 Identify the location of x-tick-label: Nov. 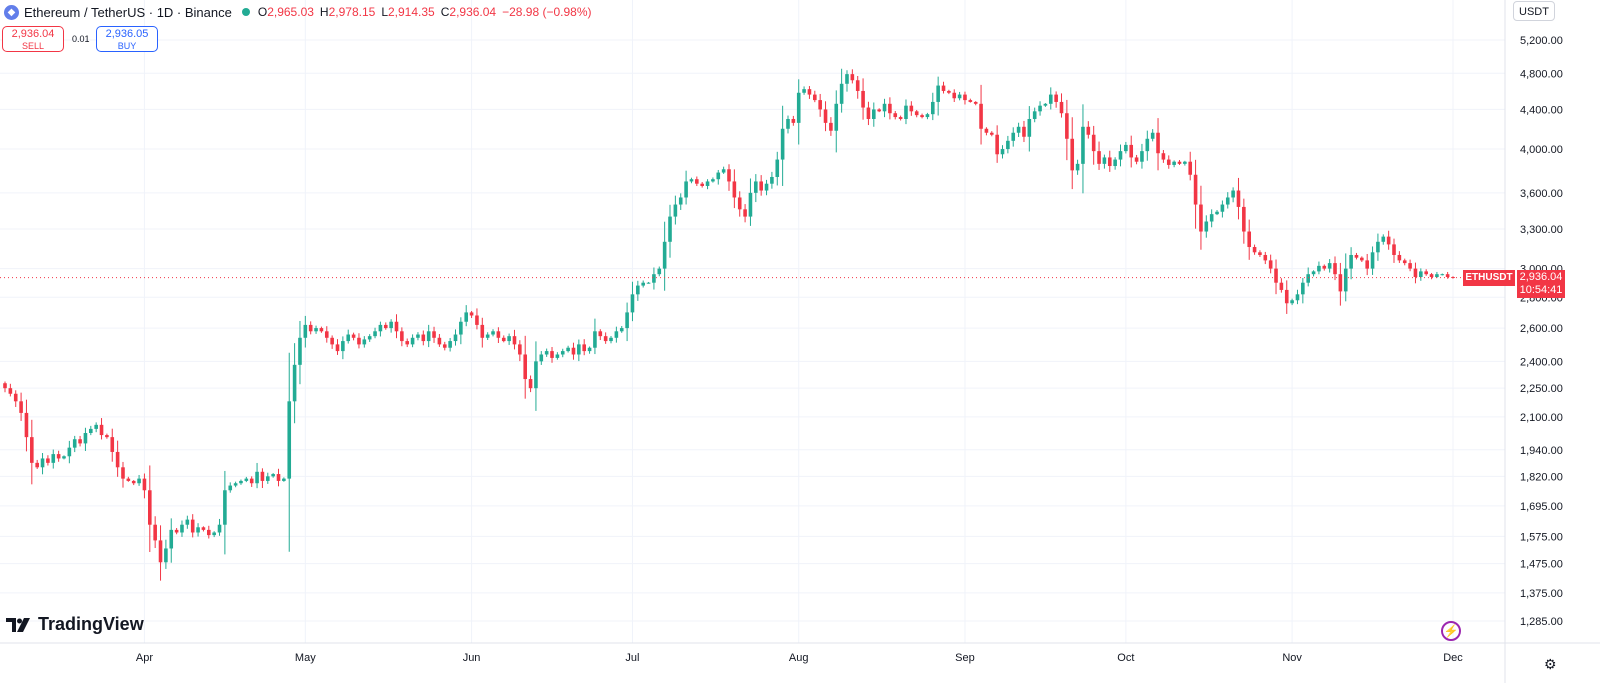
(1292, 658).